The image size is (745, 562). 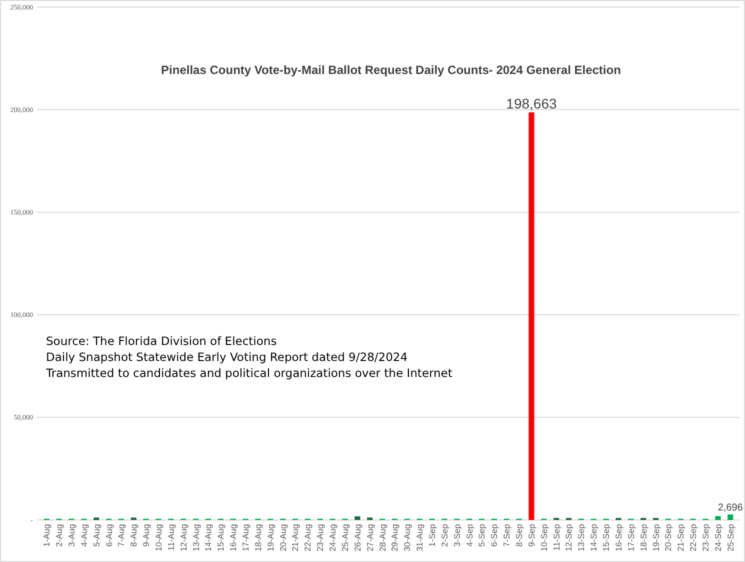 I want to click on x-tick-label: 3-Aug, so click(x=71, y=535).